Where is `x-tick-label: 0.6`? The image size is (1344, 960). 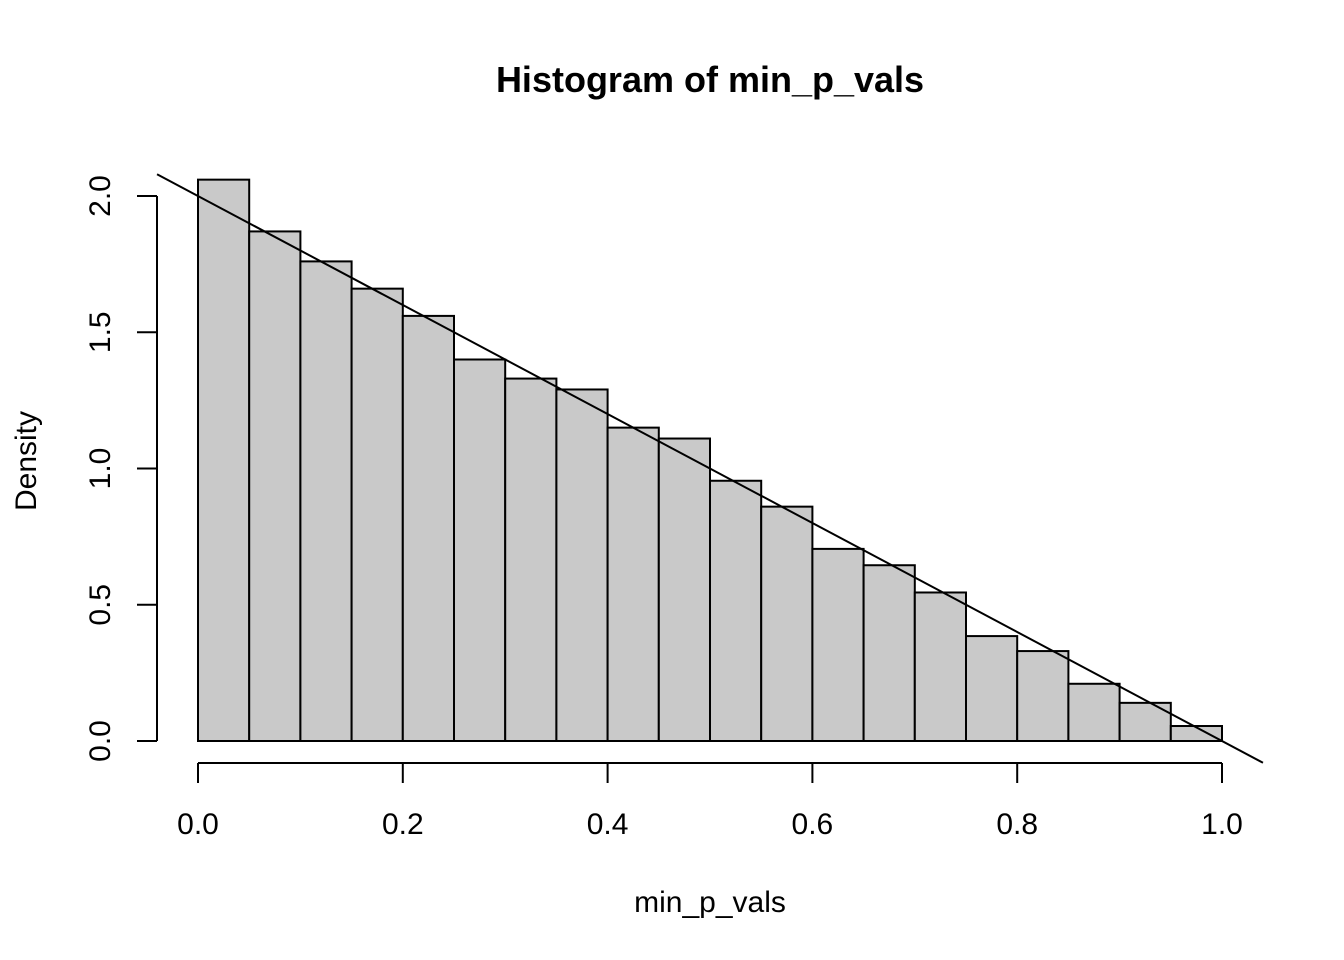 x-tick-label: 0.6 is located at coordinates (813, 824).